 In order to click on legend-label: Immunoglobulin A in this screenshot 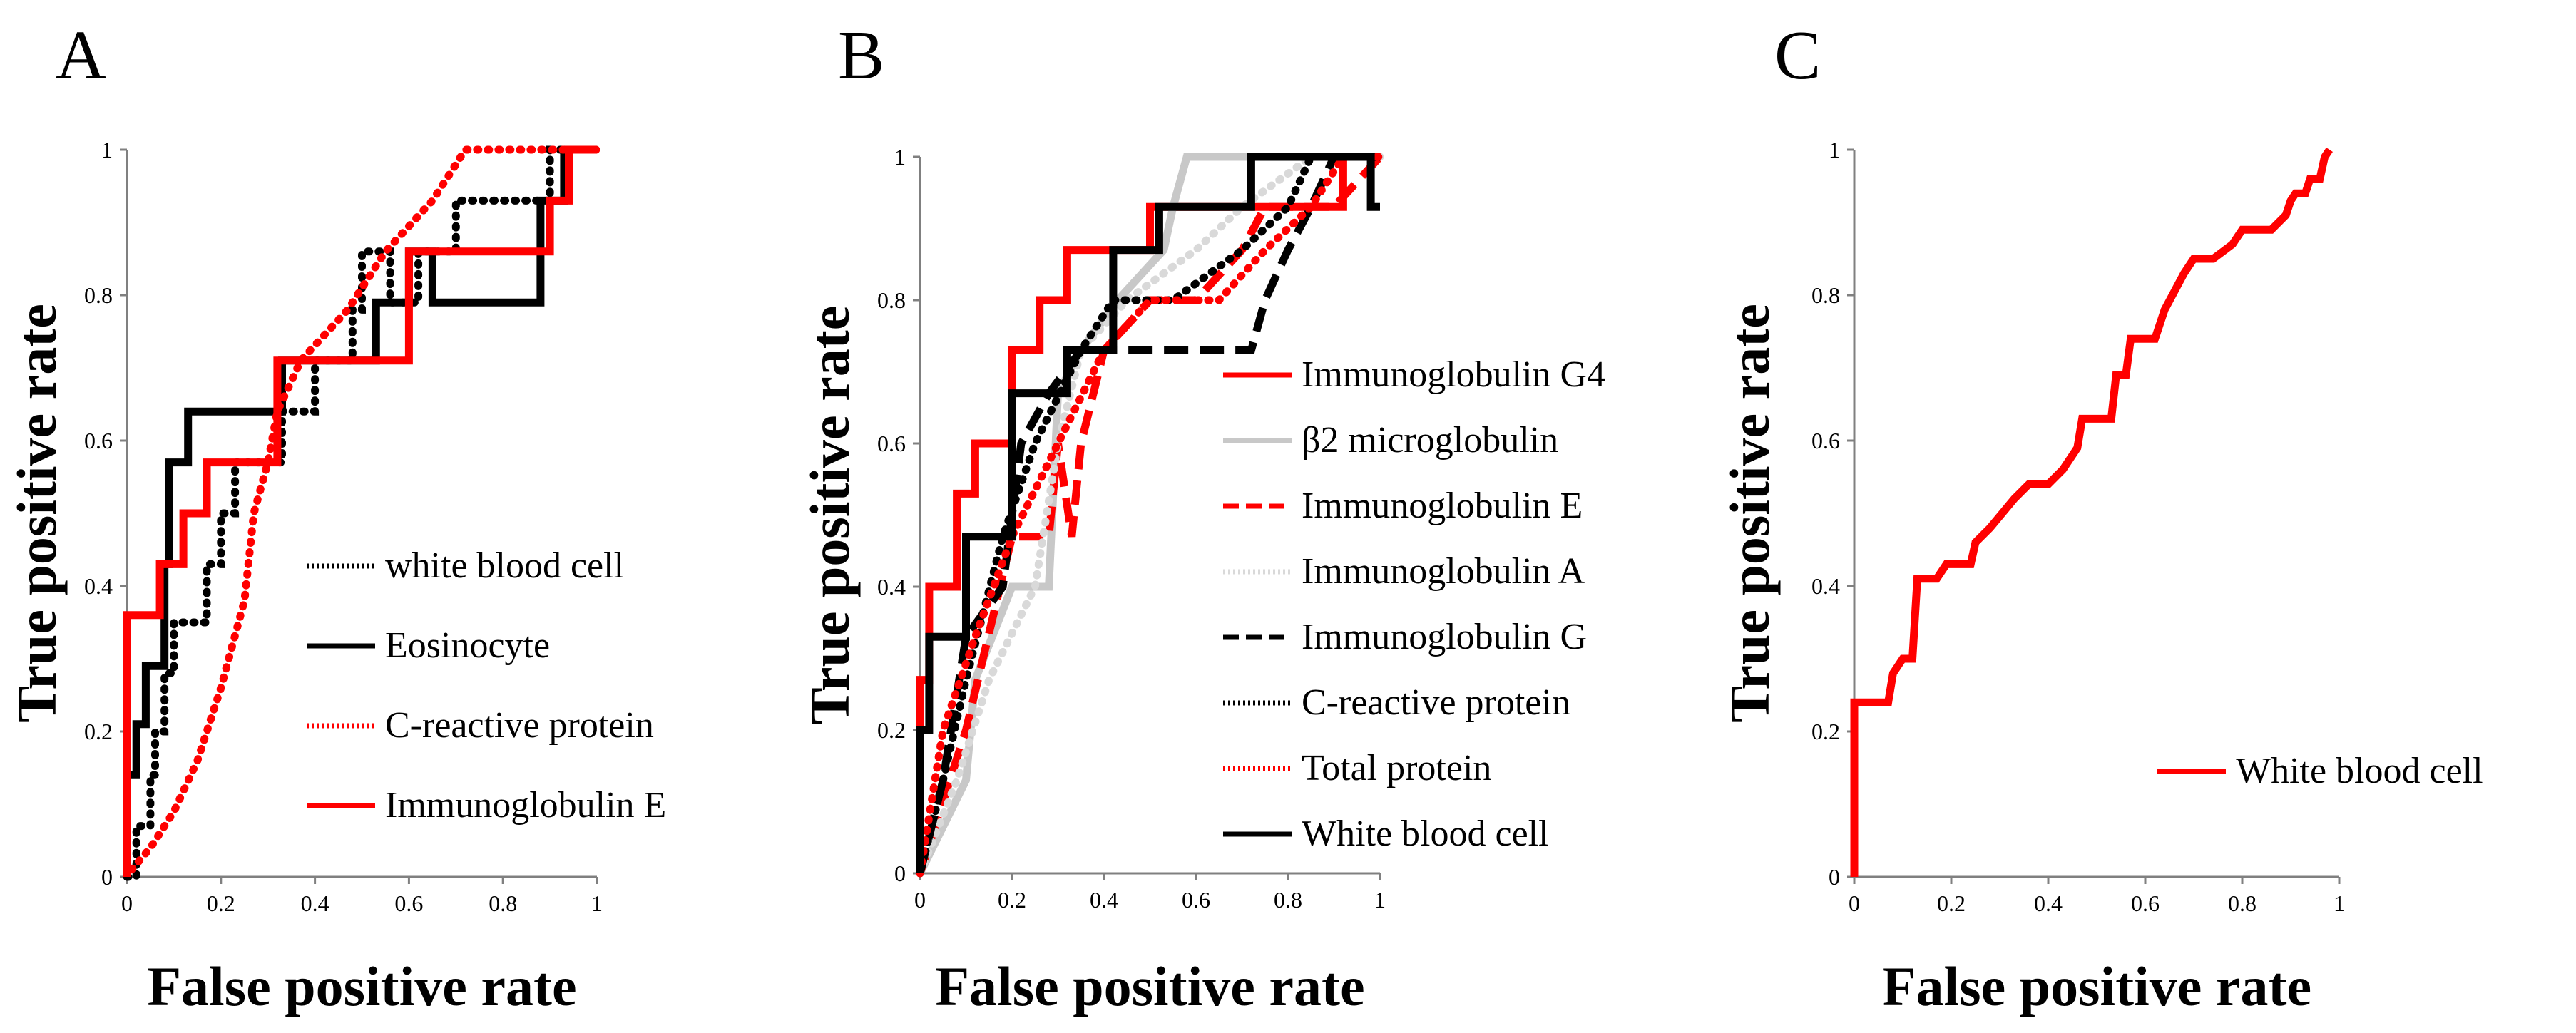, I will do `click(1444, 571)`.